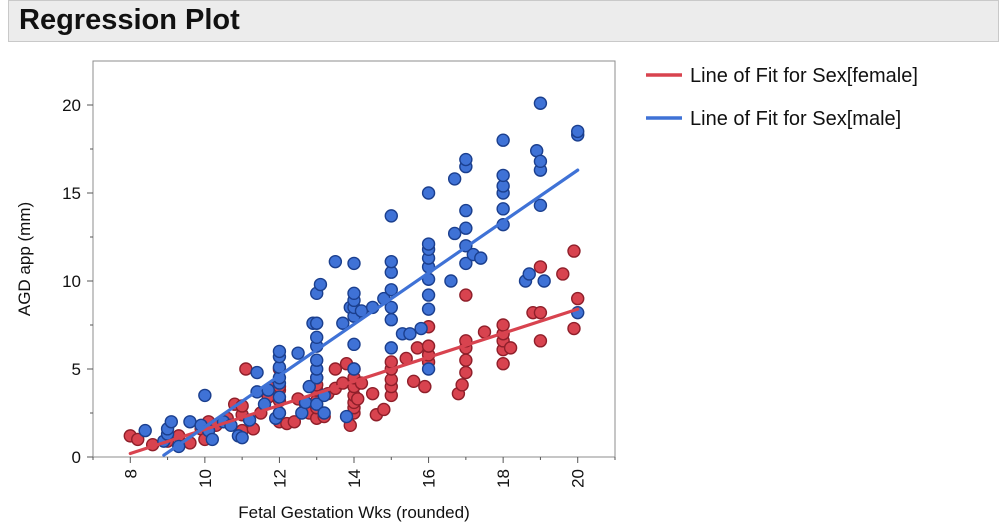 This screenshot has height=528, width=999. Describe the element at coordinates (354, 478) in the screenshot. I see `x-tick-label: 14` at that location.